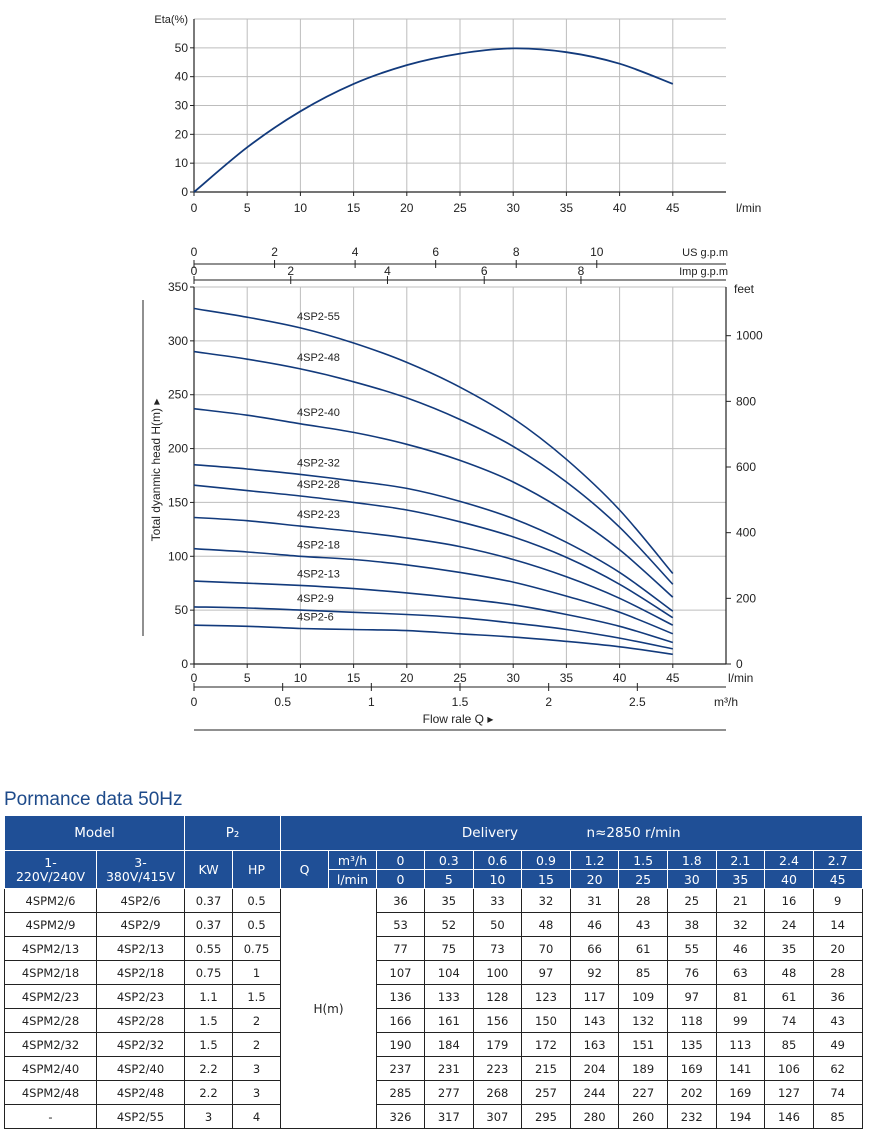 Image resolution: width=870 pixels, height=1129 pixels. I want to click on header-3-phase: 3- 380V/415V, so click(141, 870).